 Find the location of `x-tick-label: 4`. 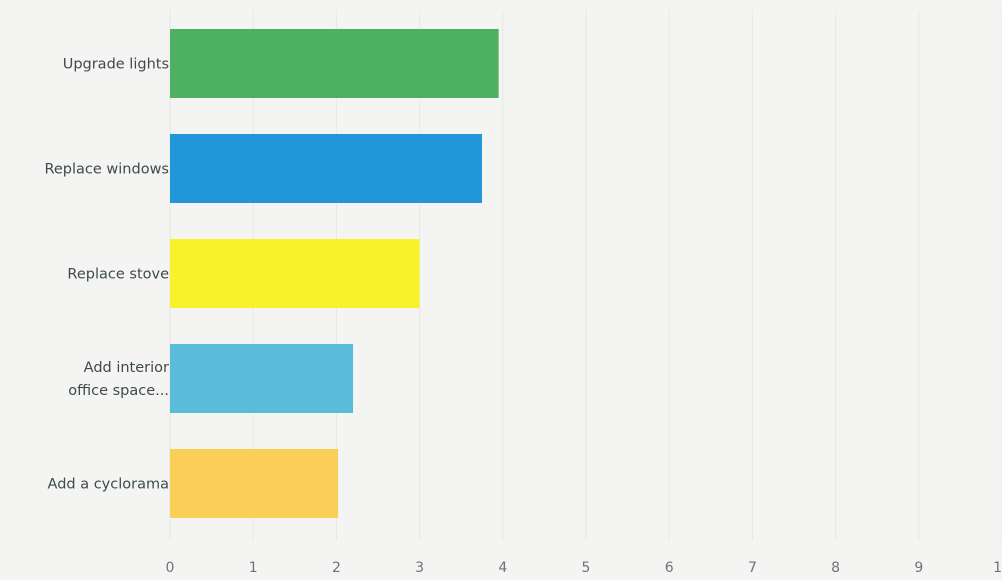

x-tick-label: 4 is located at coordinates (502, 568).